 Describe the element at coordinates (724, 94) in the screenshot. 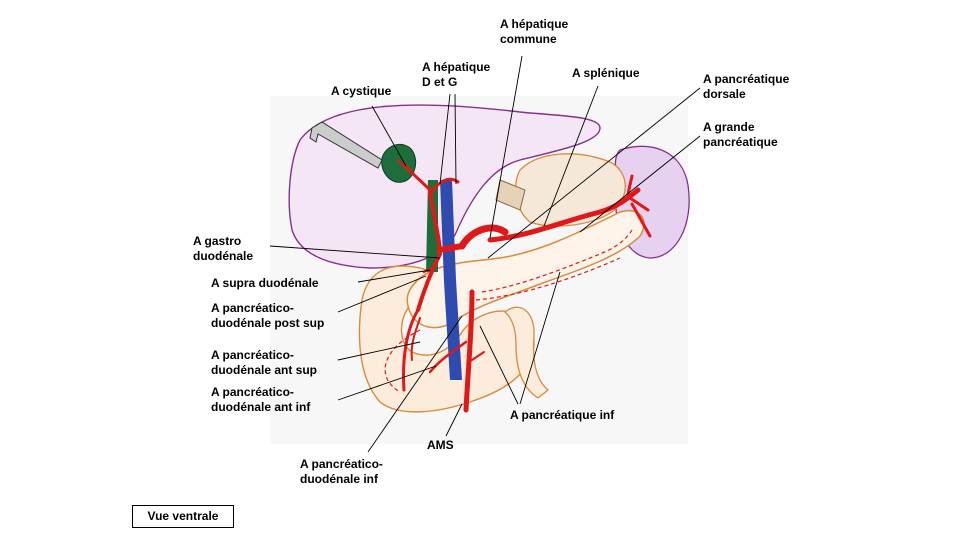

I see `label-line: dorsale` at that location.